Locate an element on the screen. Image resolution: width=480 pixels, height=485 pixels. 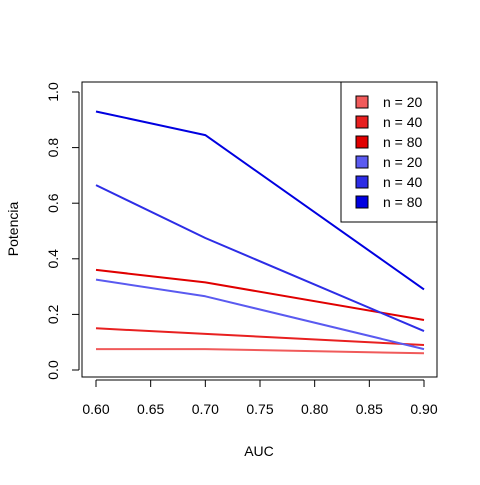
y-tick-label: 0.0 is located at coordinates (53, 370).